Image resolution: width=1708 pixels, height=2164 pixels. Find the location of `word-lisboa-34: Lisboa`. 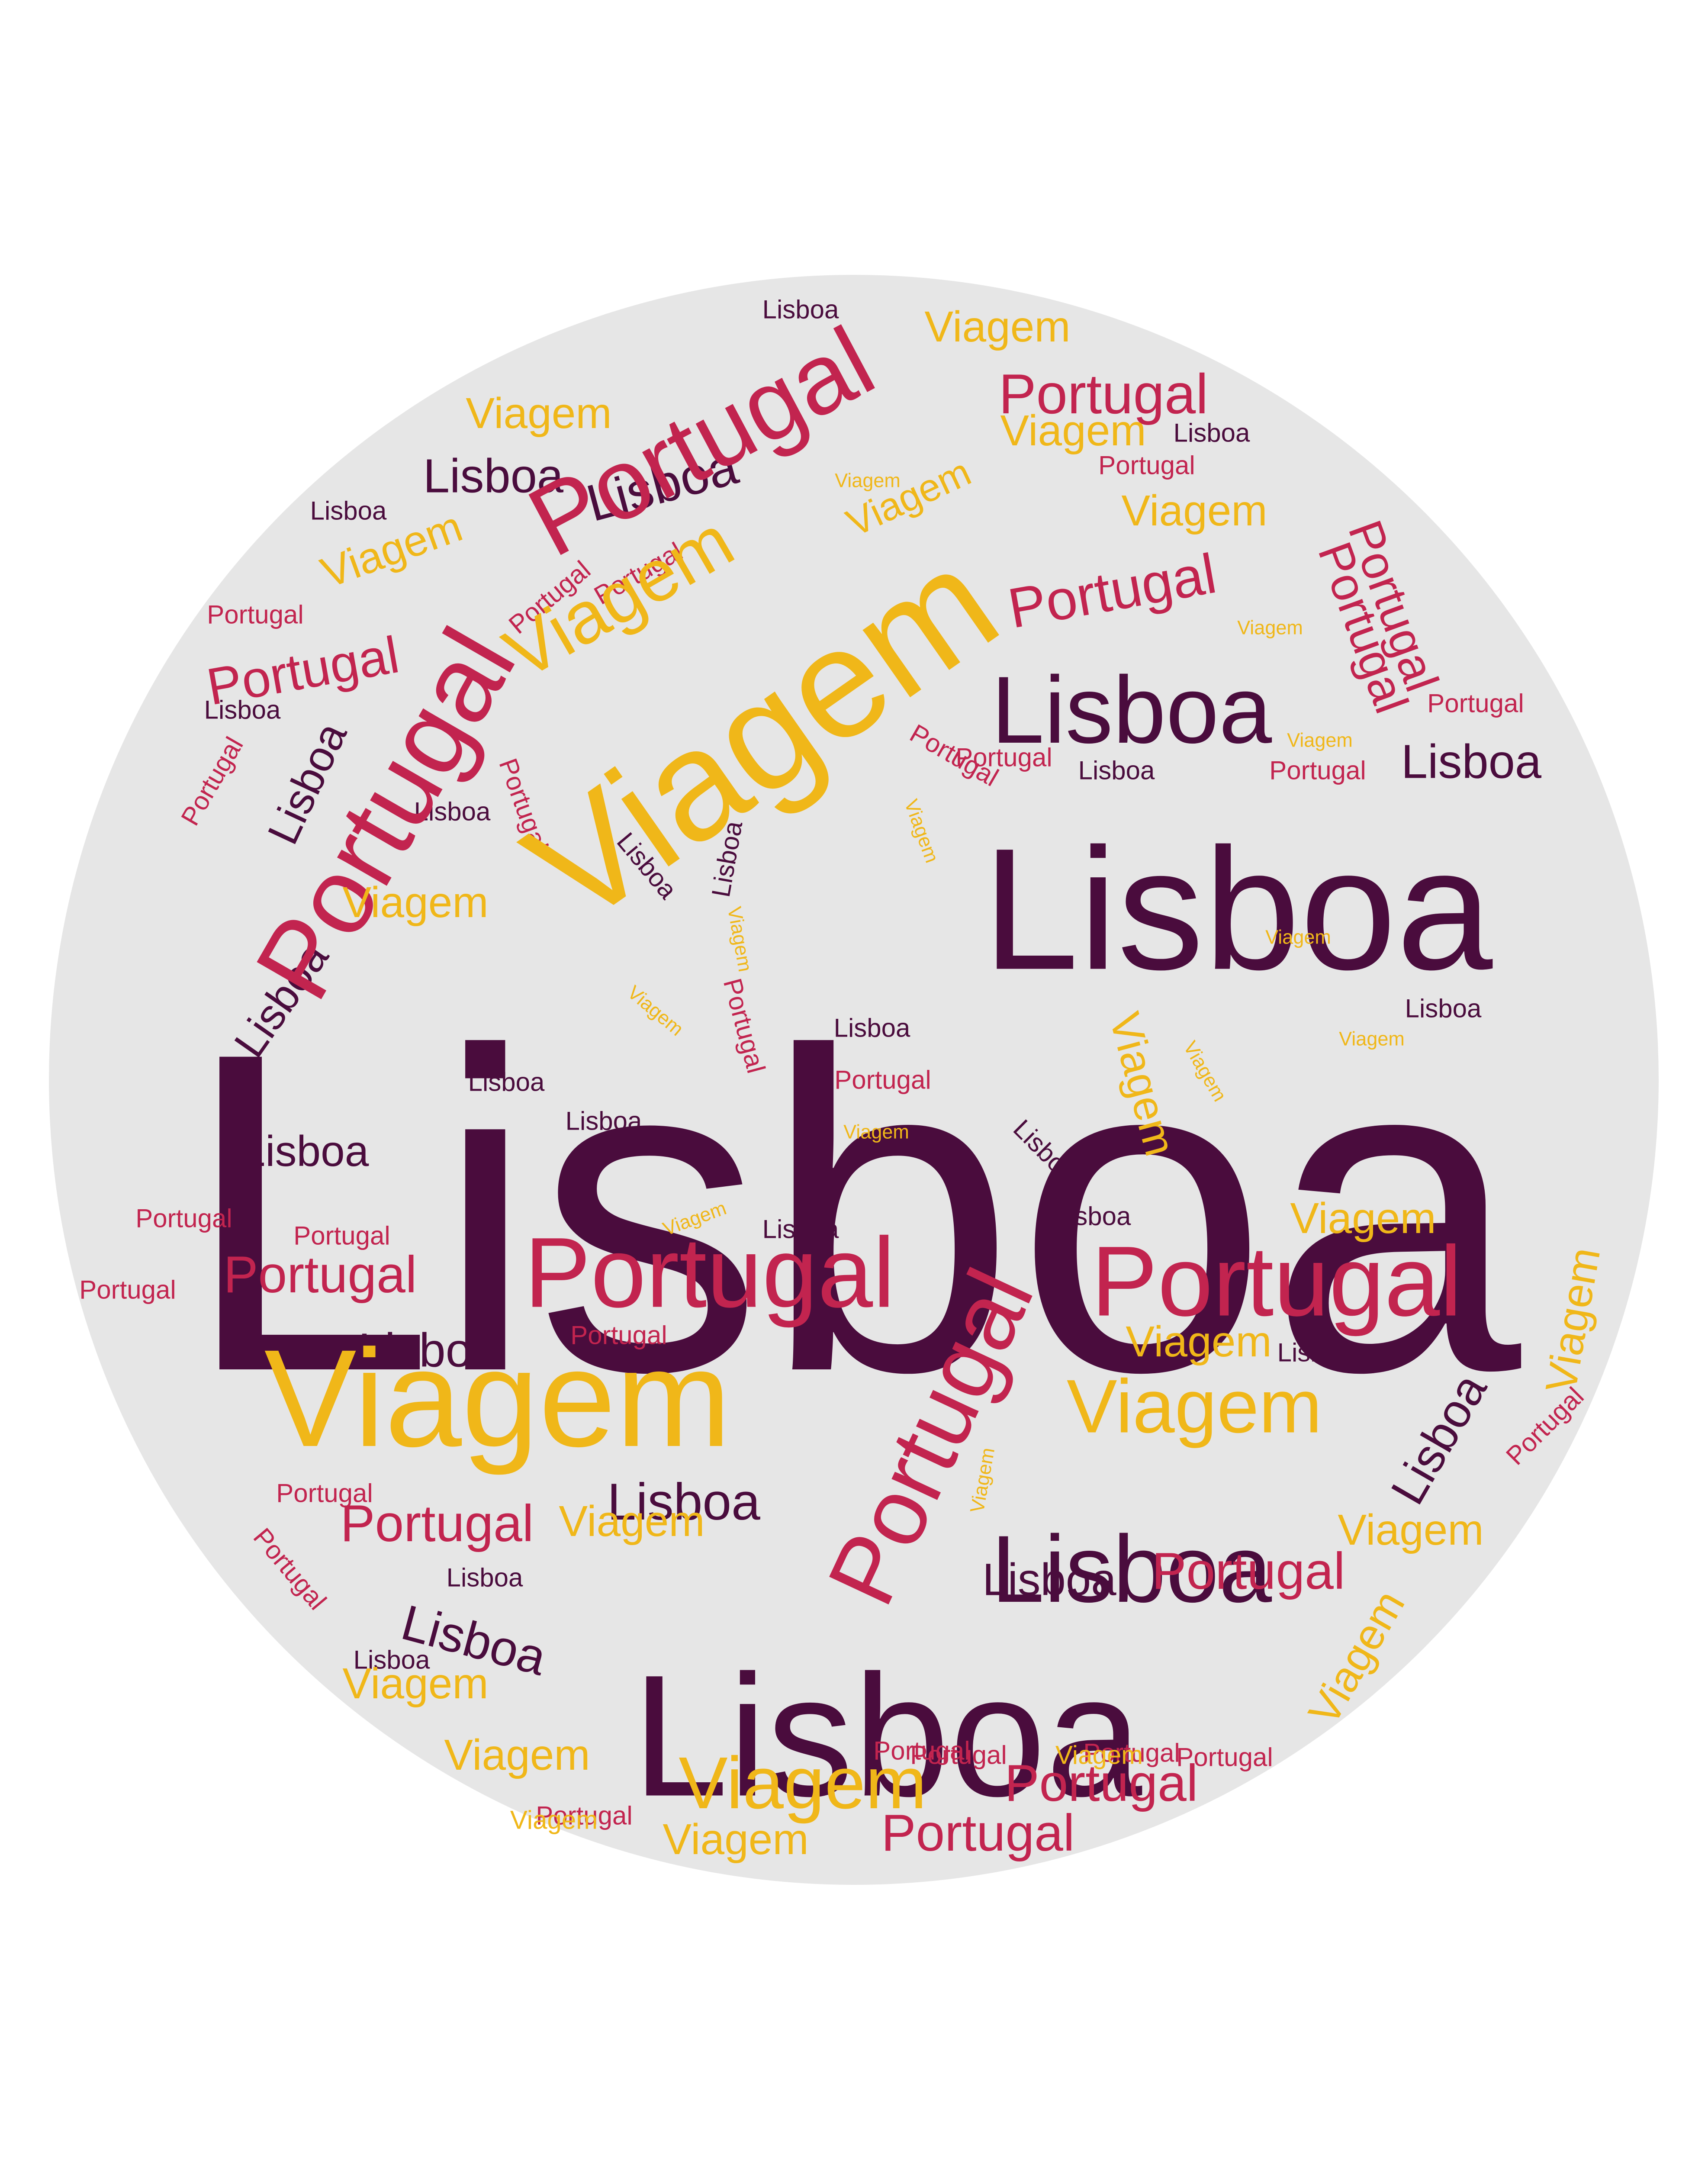

word-lisboa-34: Lisboa is located at coordinates (392, 1660).